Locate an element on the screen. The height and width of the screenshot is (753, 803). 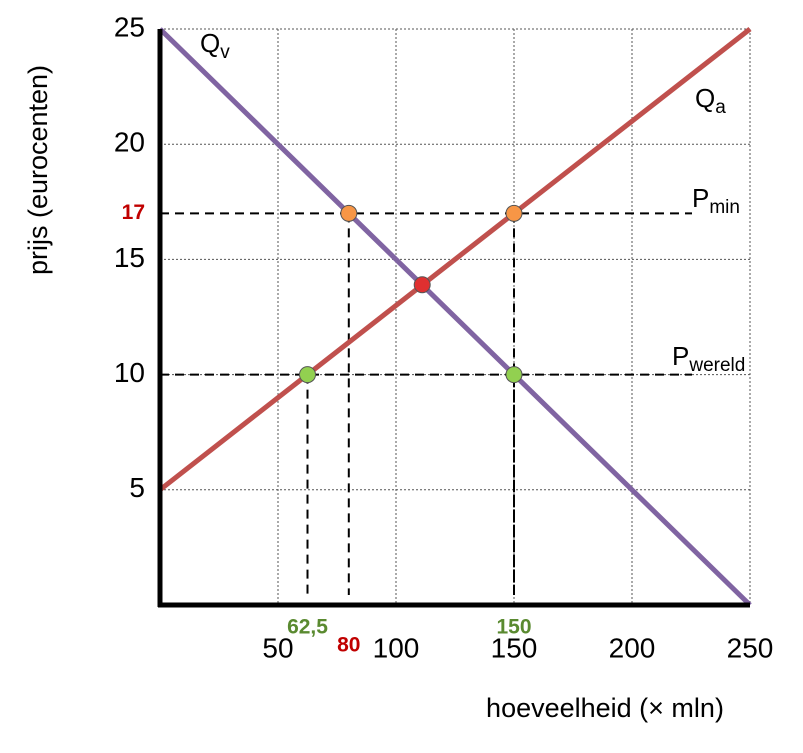
x-tick-label: 250 is located at coordinates (750, 647).